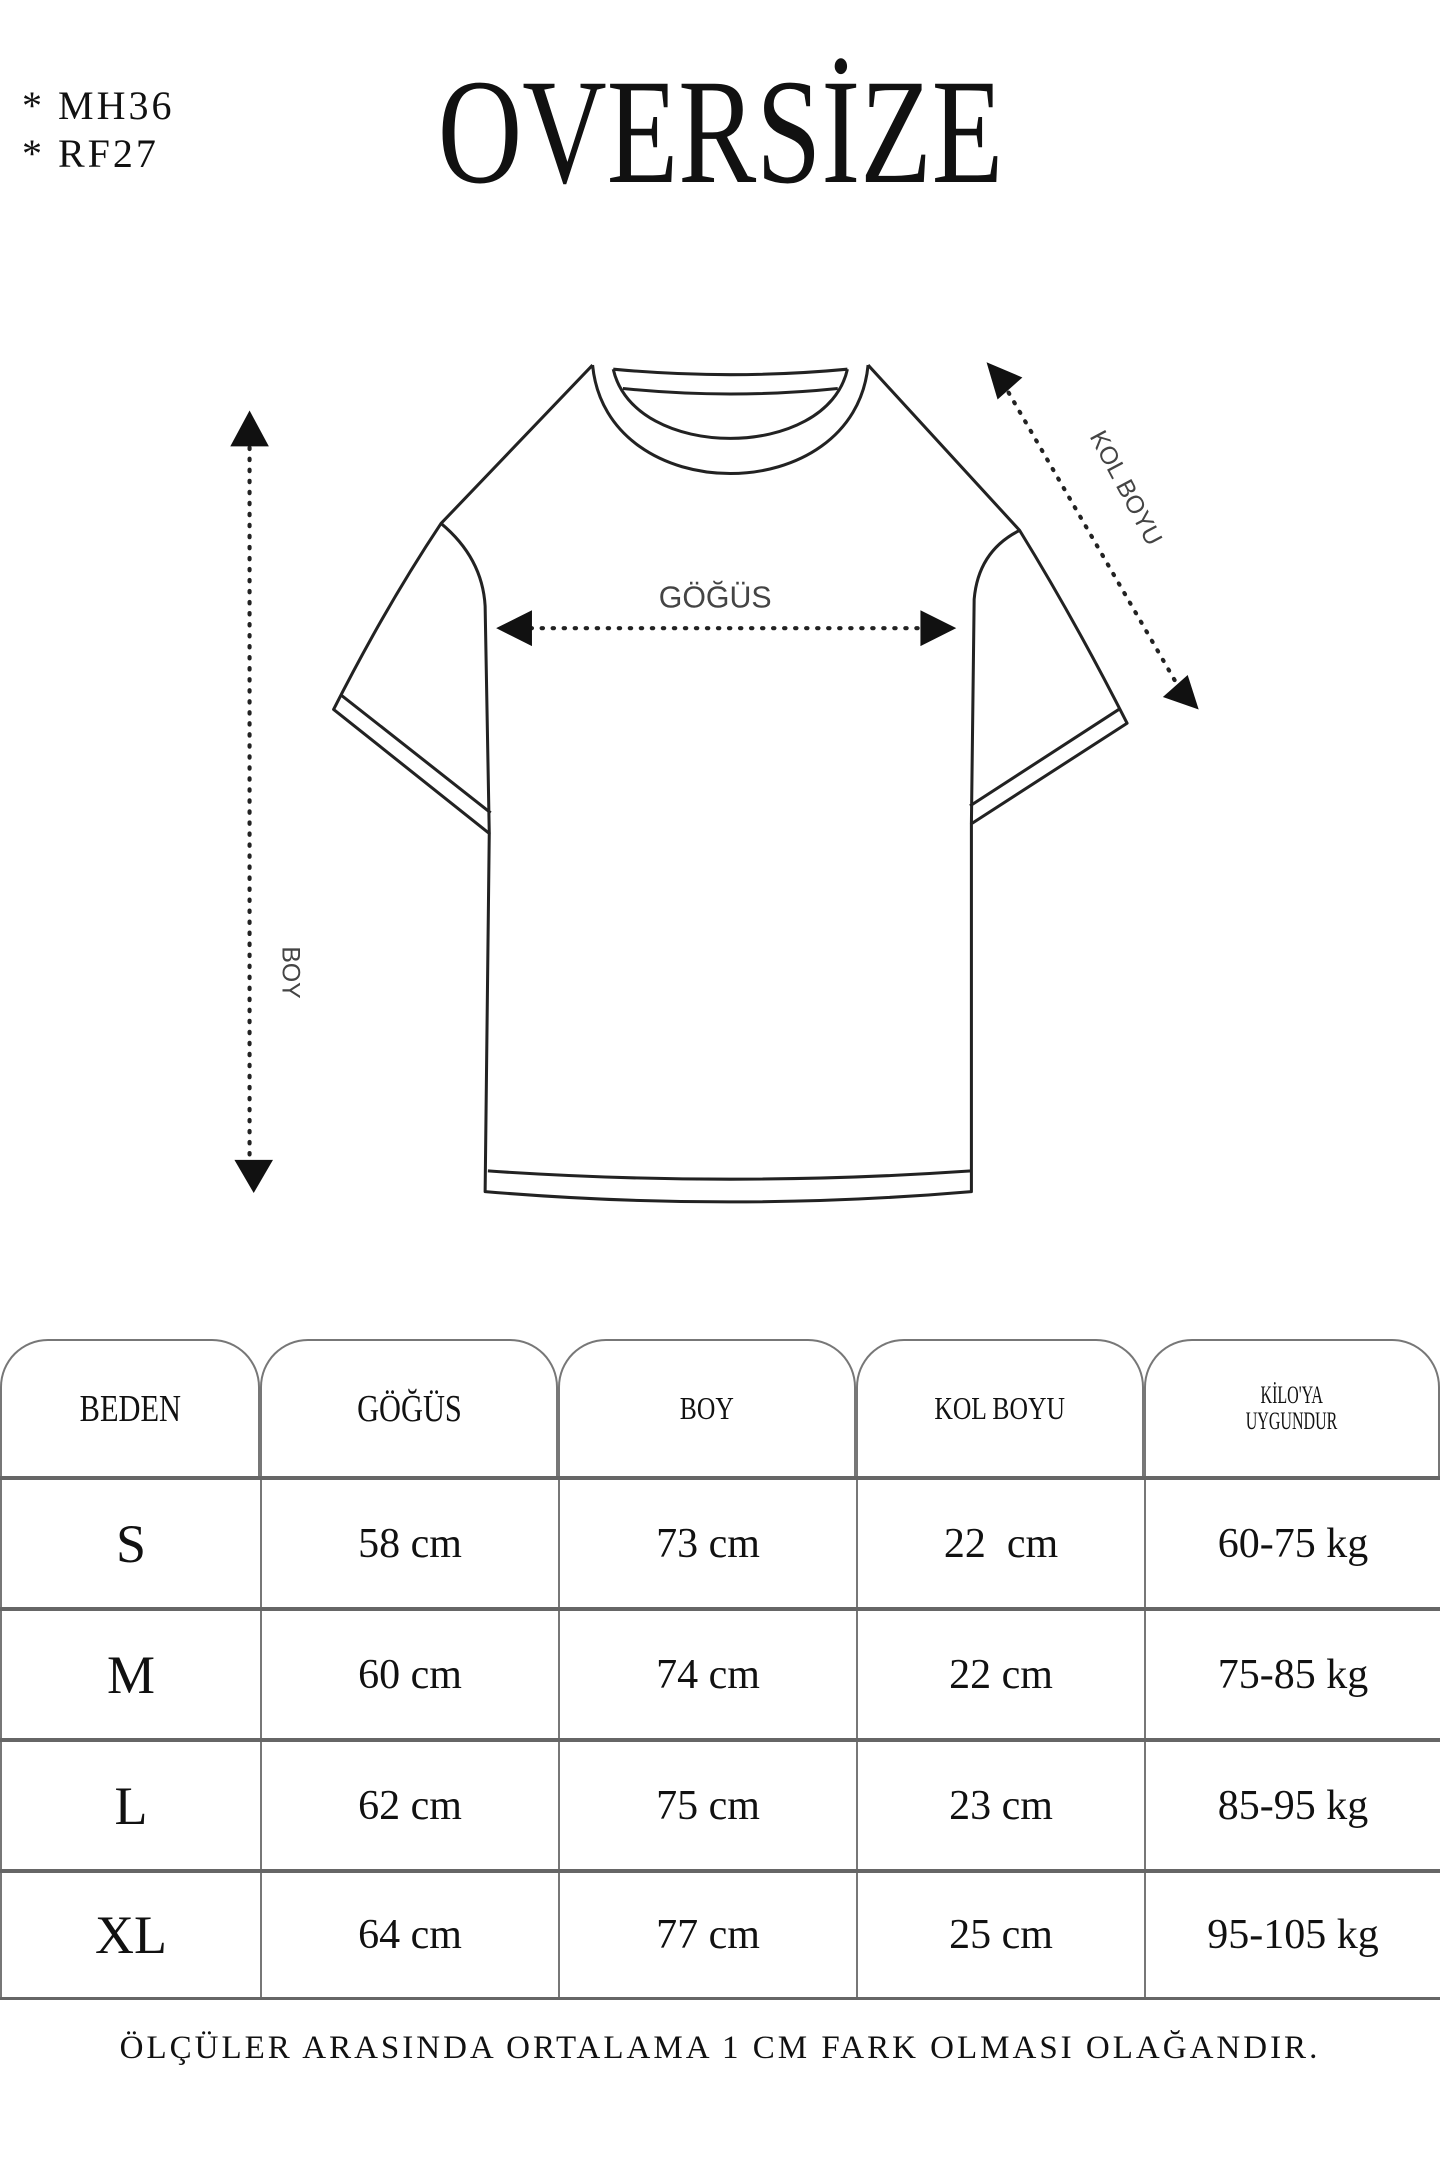 This screenshot has width=1440, height=2160. I want to click on header-beden: BEDEN, so click(130, 1407).